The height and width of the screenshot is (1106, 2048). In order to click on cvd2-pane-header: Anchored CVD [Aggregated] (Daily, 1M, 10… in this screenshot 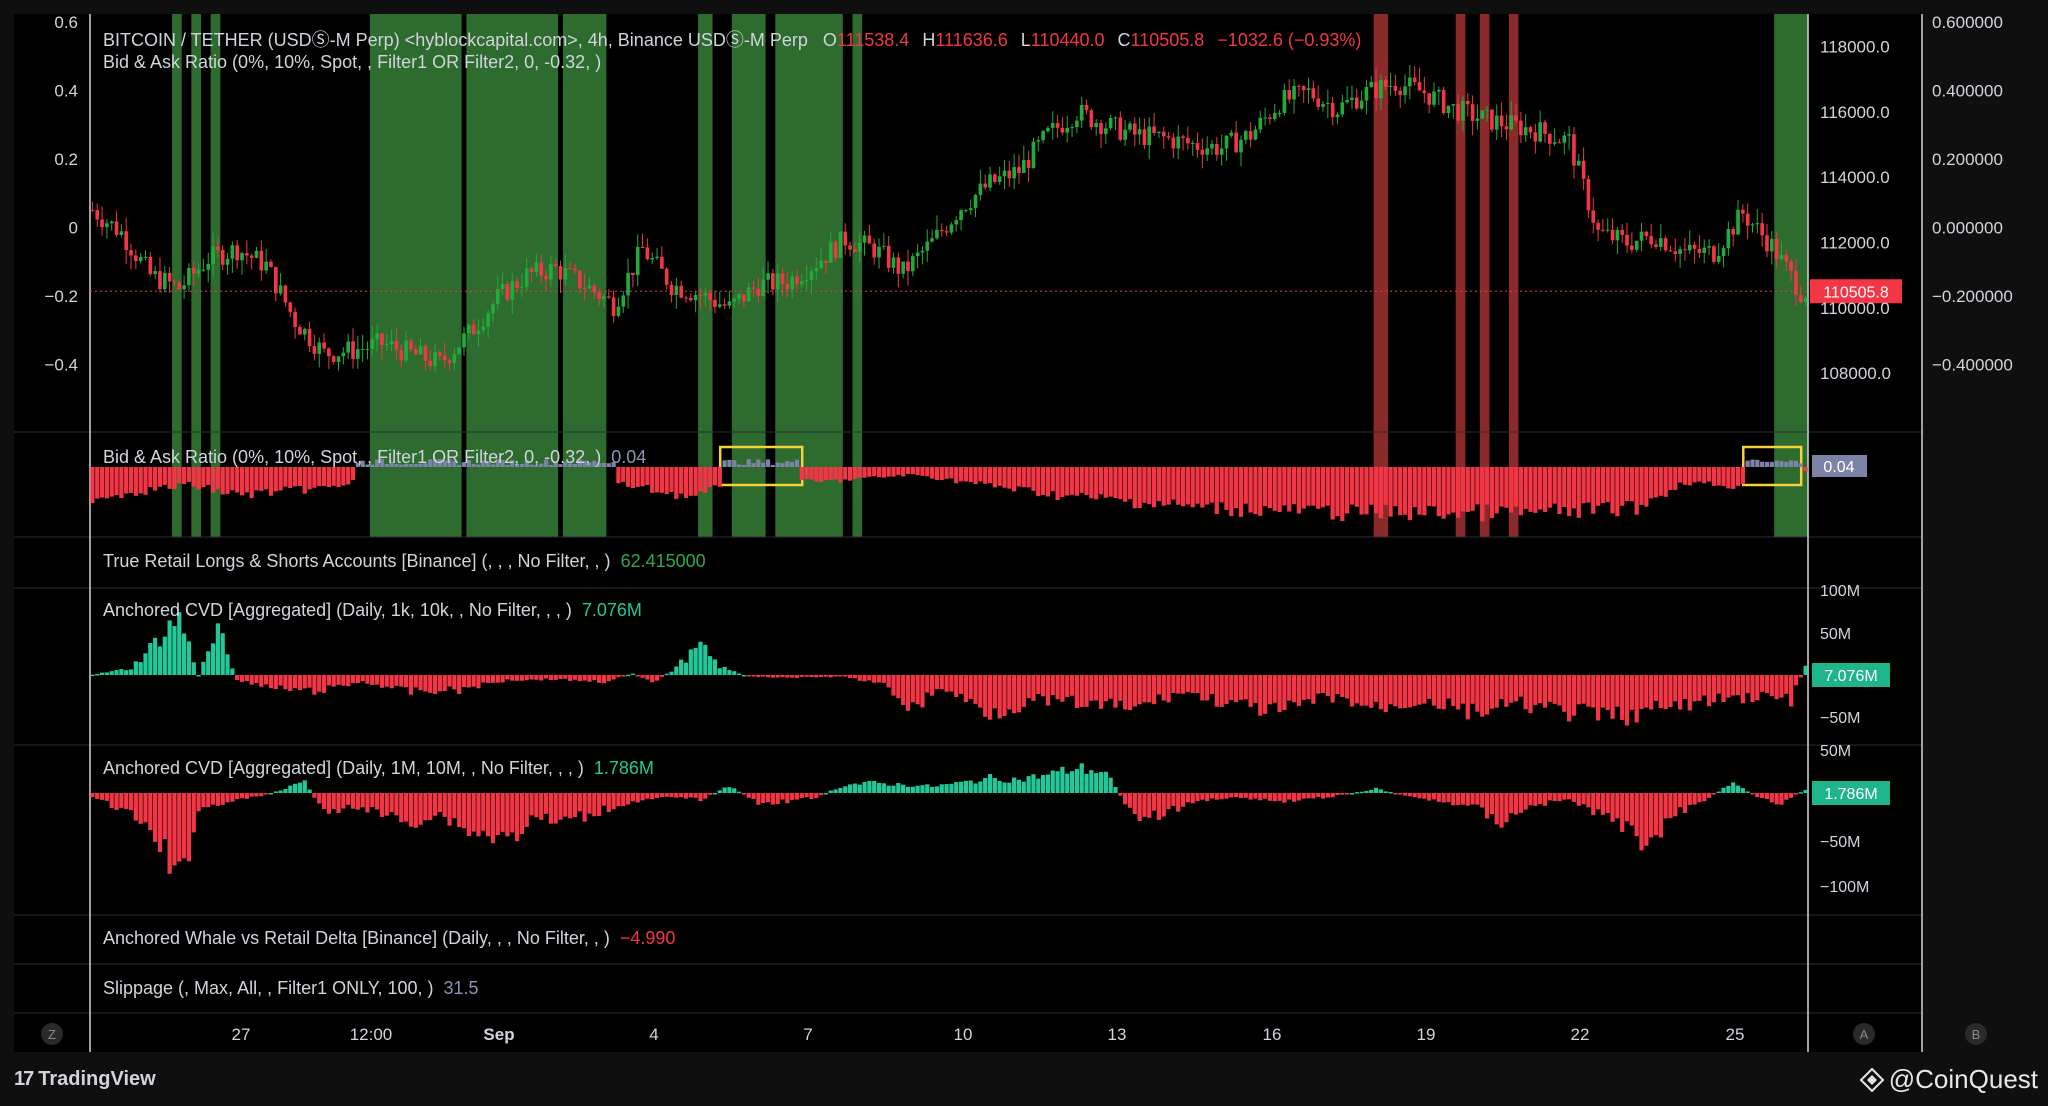, I will do `click(378, 768)`.